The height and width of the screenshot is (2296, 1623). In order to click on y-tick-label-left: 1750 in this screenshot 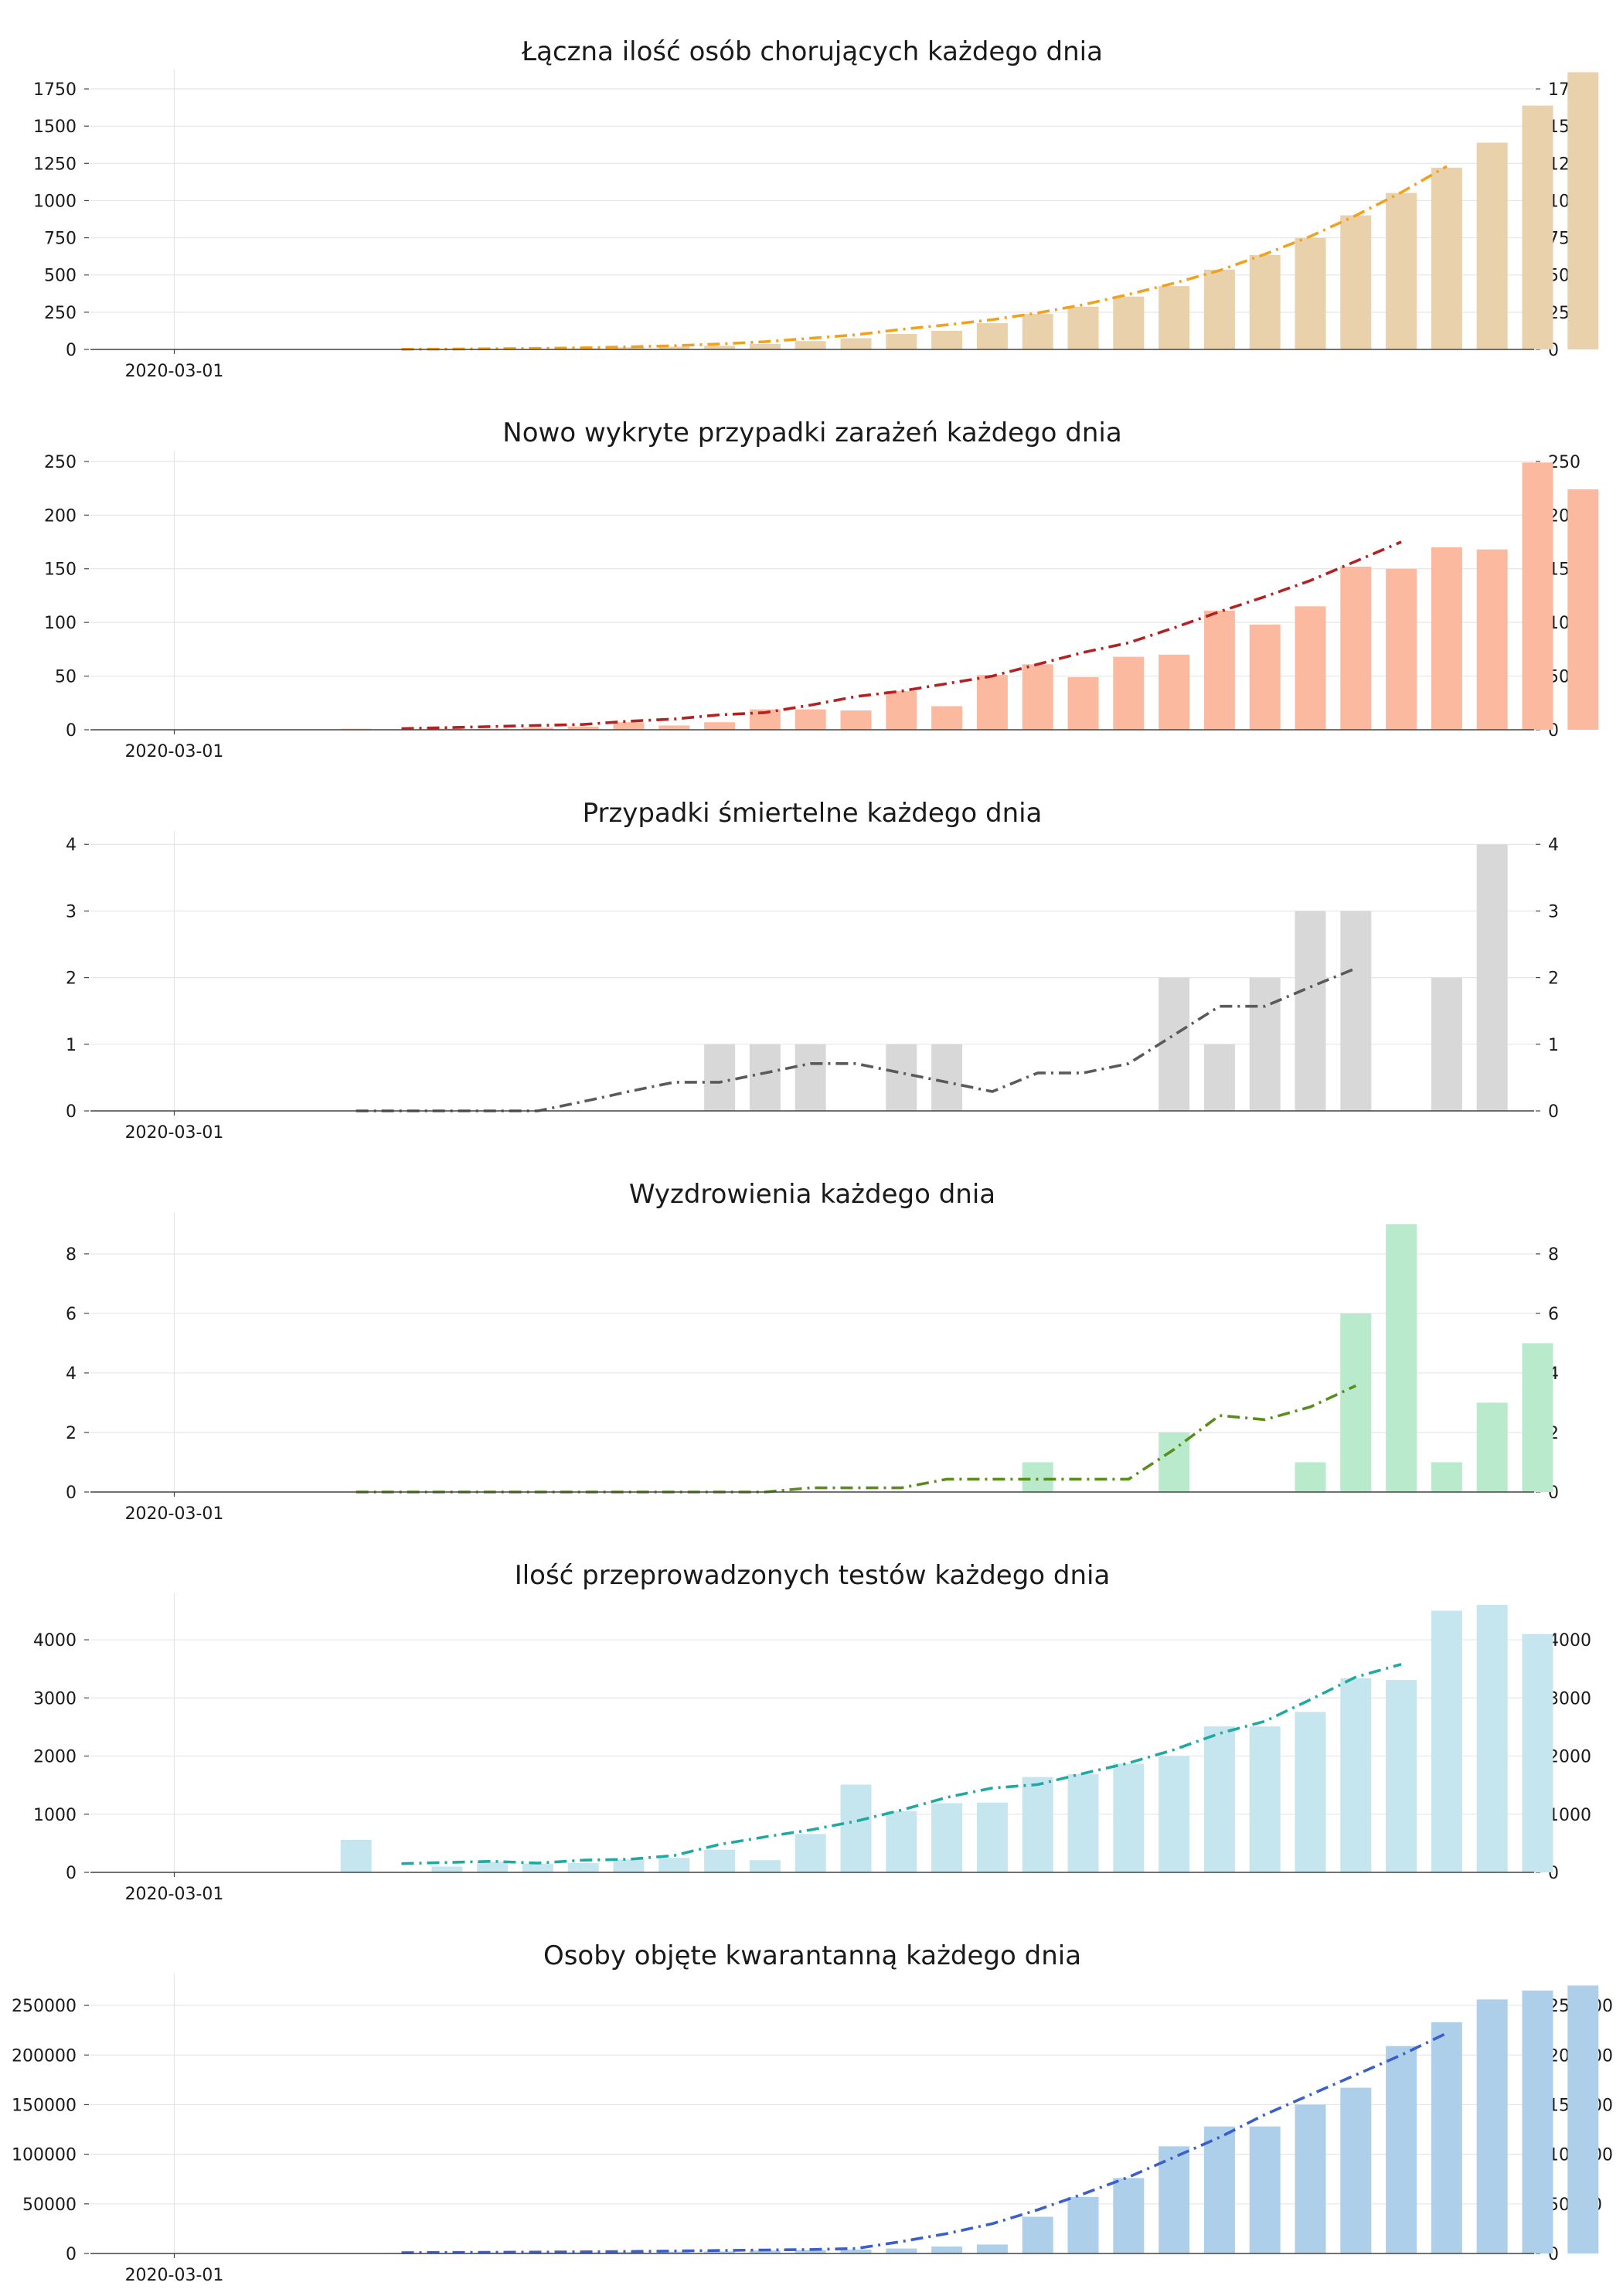, I will do `click(55, 90)`.